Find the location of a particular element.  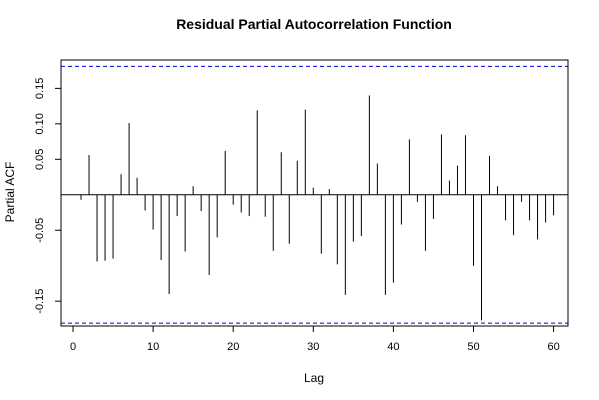

y-axis: -0.15 -0.05 0.05 0.10 0.15 is located at coordinates (47, 196).